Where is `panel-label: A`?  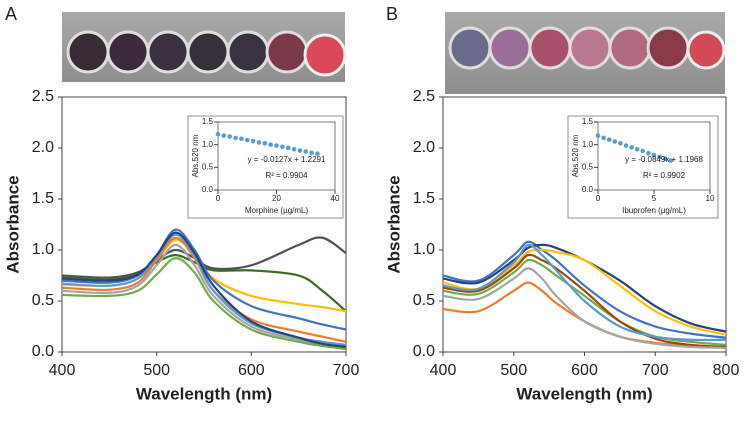
panel-label: A is located at coordinates (11, 14).